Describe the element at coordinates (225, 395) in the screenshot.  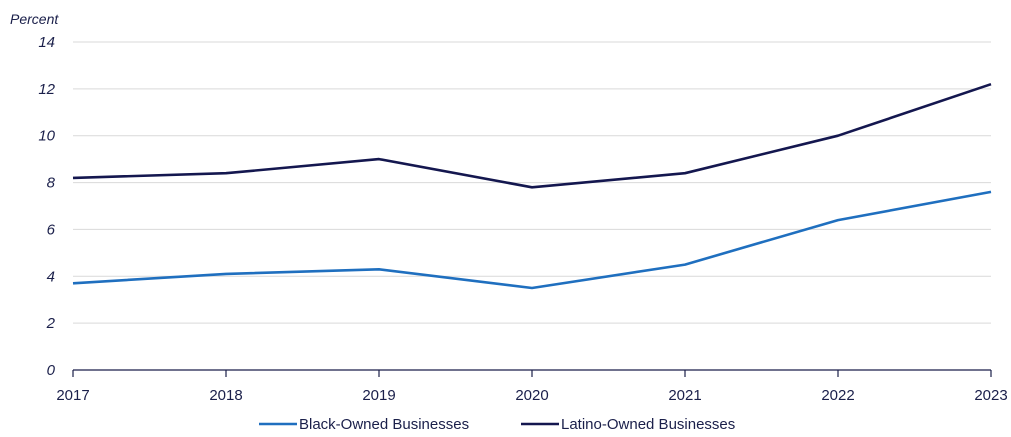
I see `x-tick-label: 2018` at that location.